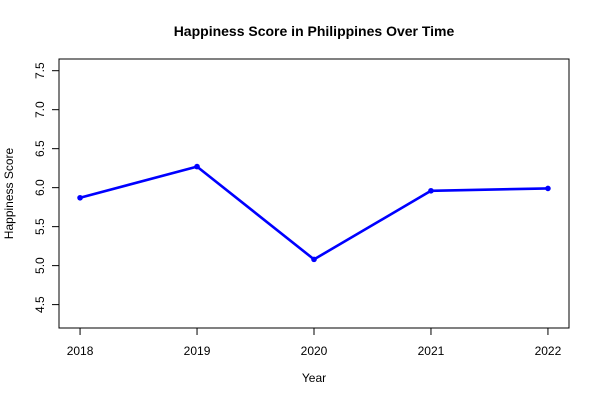  I want to click on y-tick-label: 7.5, so click(40, 70).